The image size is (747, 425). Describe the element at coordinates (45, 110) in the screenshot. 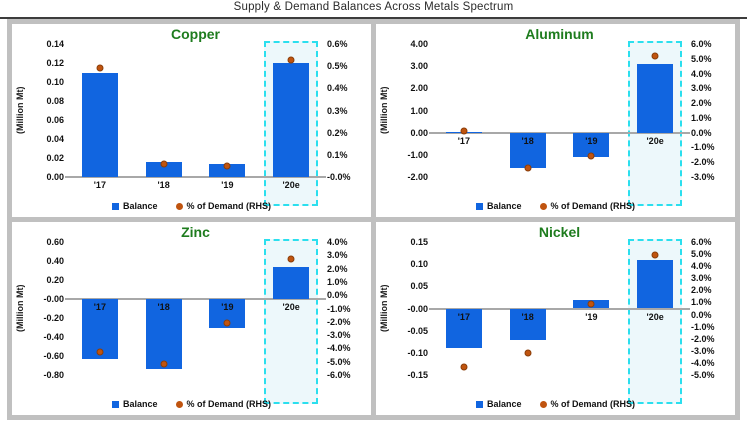

I see `left-axis-ticks: 0.14 0.12 0.10 0.08 0.06 0.04 0.02 0.00` at that location.